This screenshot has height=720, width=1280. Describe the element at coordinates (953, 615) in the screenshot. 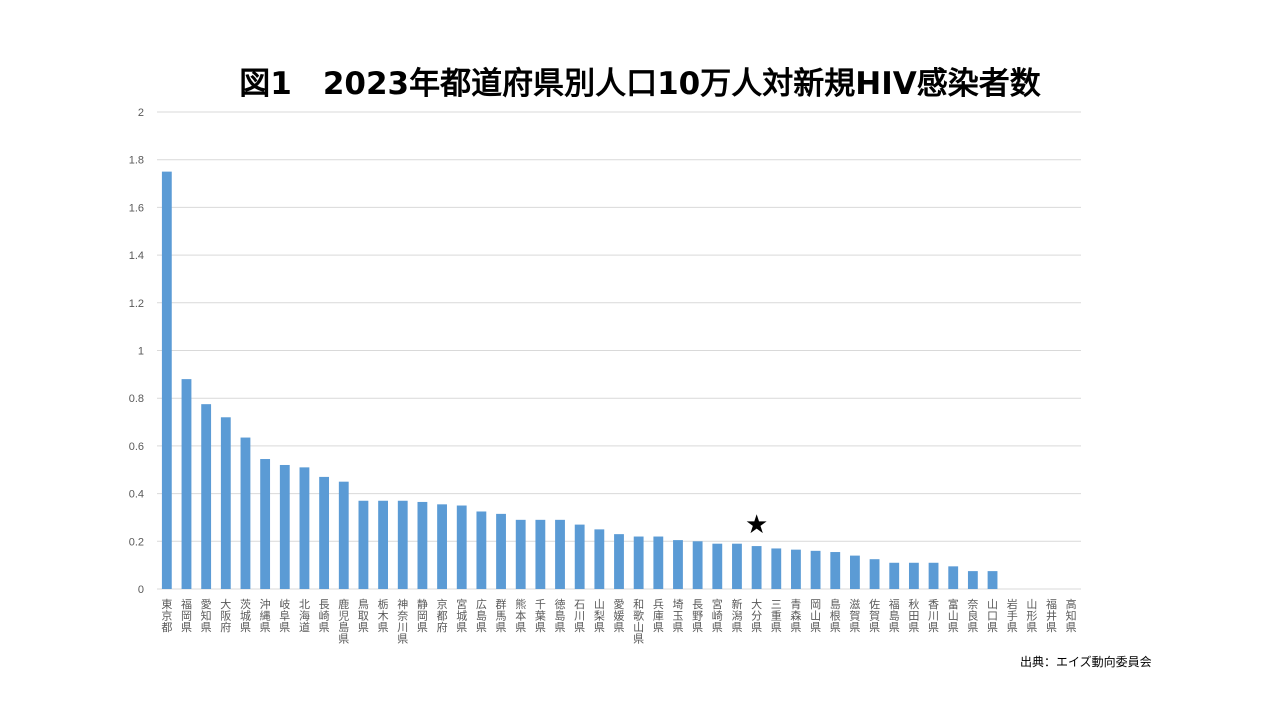

I see `x-tick-label: 富山県` at that location.